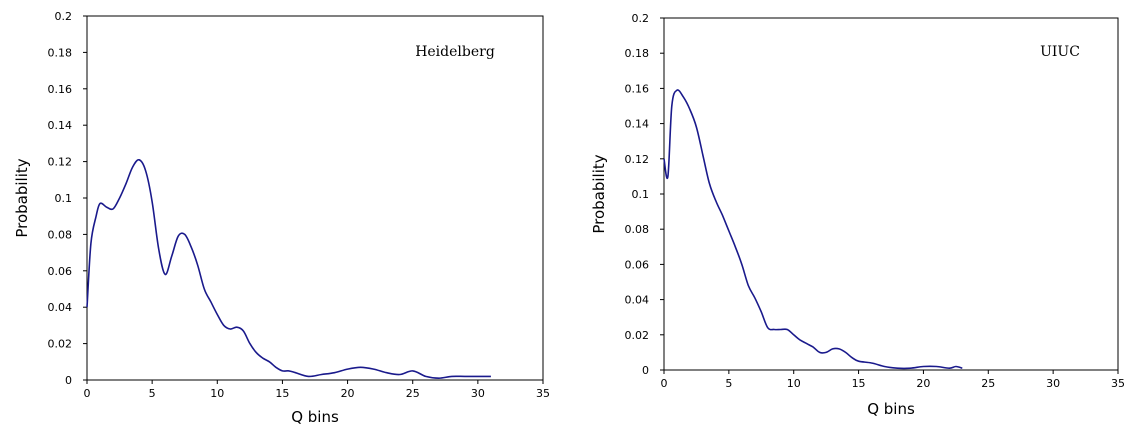 Image resolution: width=1125 pixels, height=431 pixels. Describe the element at coordinates (1060, 52) in the screenshot. I see `panel-annotation: UIUC` at that location.